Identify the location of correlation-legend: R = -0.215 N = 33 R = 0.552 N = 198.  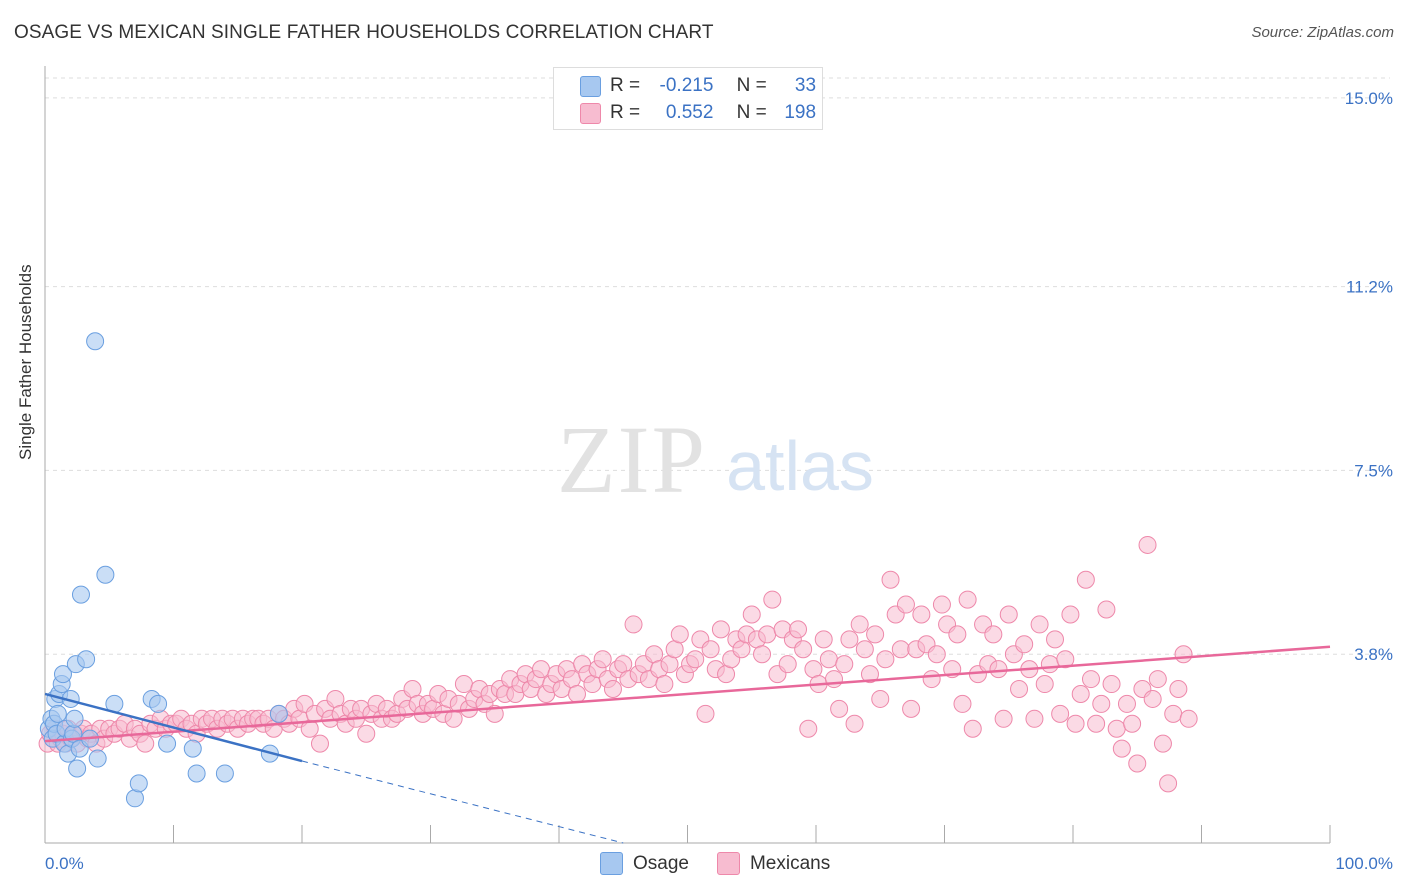
(688, 98).